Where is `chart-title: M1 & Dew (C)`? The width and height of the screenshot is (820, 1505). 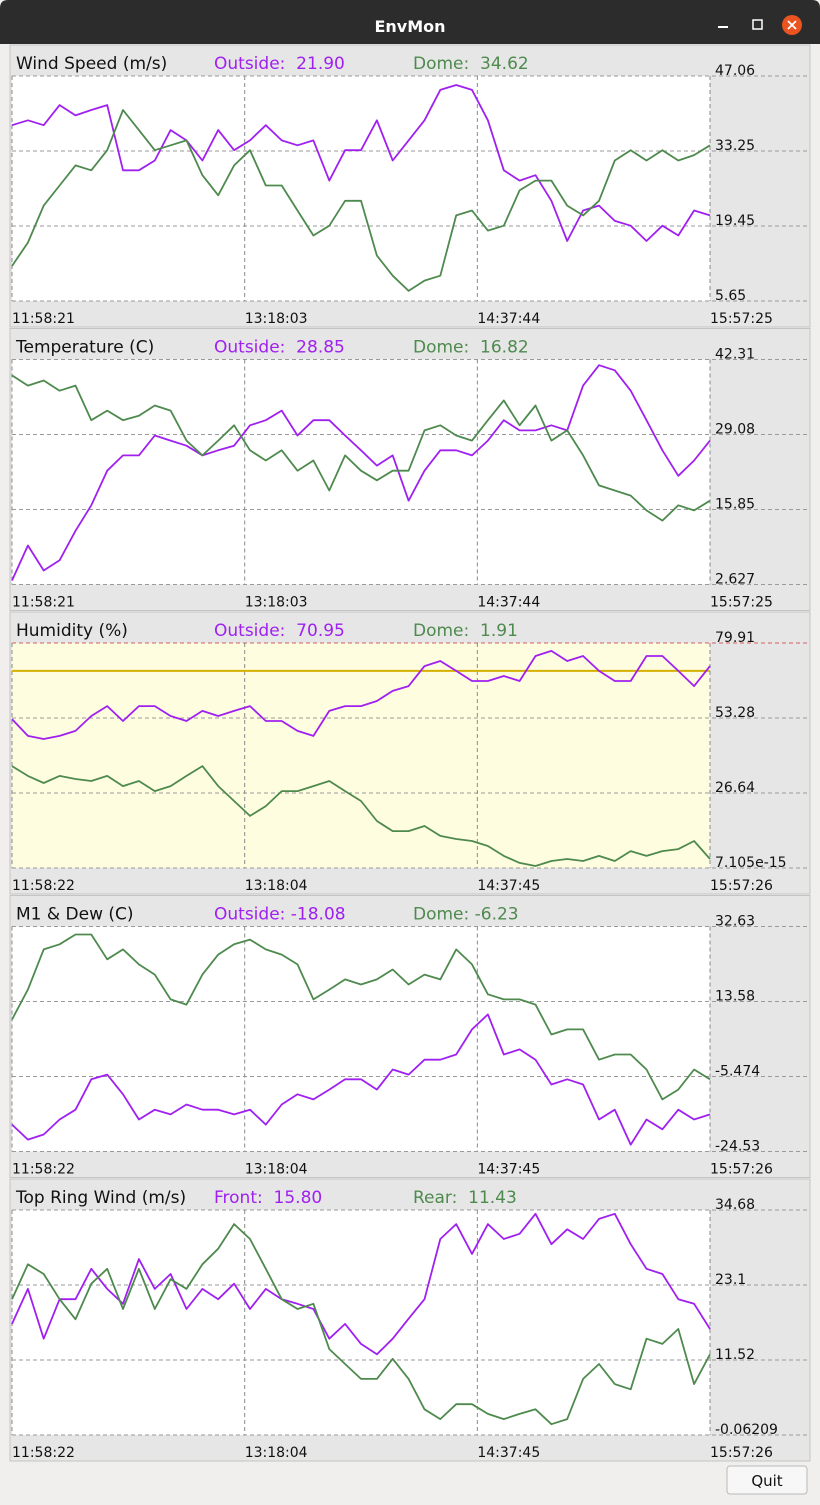 chart-title: M1 & Dew (C) is located at coordinates (75, 915).